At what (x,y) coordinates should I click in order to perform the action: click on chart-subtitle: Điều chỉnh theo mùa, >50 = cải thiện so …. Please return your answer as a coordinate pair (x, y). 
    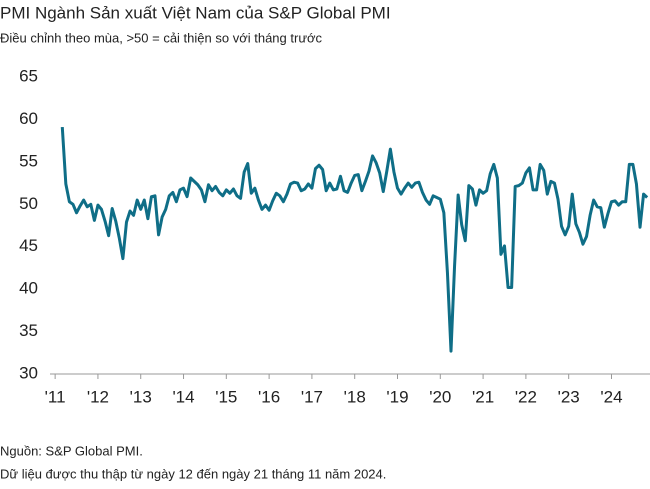
    Looking at the image, I should click on (161, 37).